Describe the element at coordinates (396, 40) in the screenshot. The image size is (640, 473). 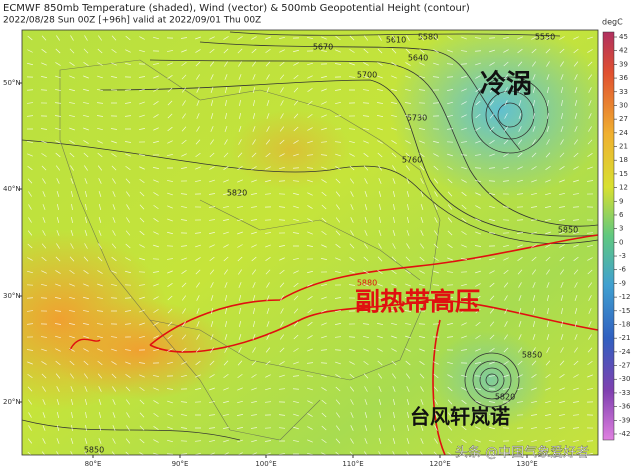
I see `contour-label: 5610` at that location.